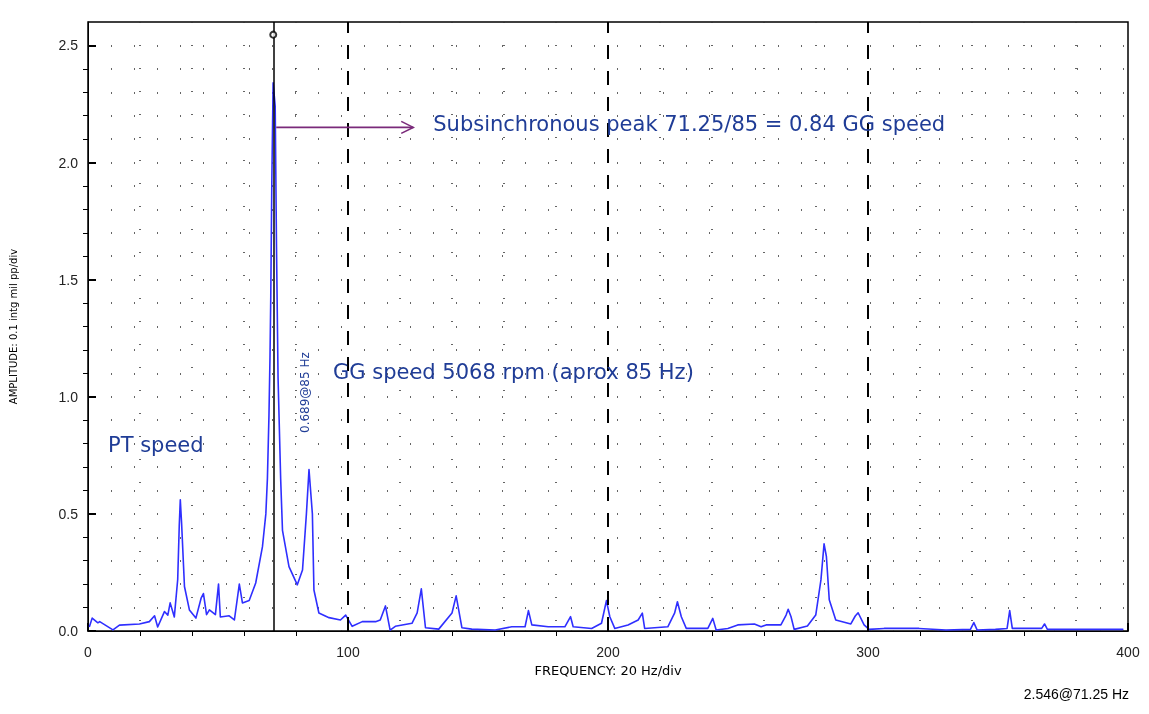 The image size is (1149, 714). I want to click on y-tick-label: 2.5, so click(68, 45).